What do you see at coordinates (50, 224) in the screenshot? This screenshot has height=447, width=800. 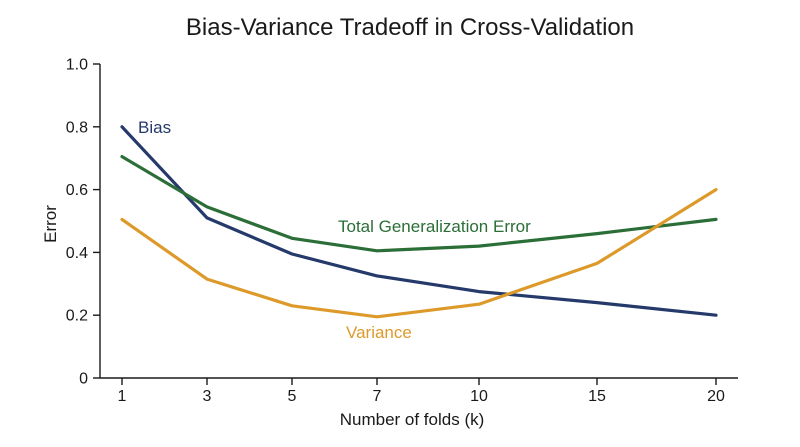 I see `y-axis-label: Error` at bounding box center [50, 224].